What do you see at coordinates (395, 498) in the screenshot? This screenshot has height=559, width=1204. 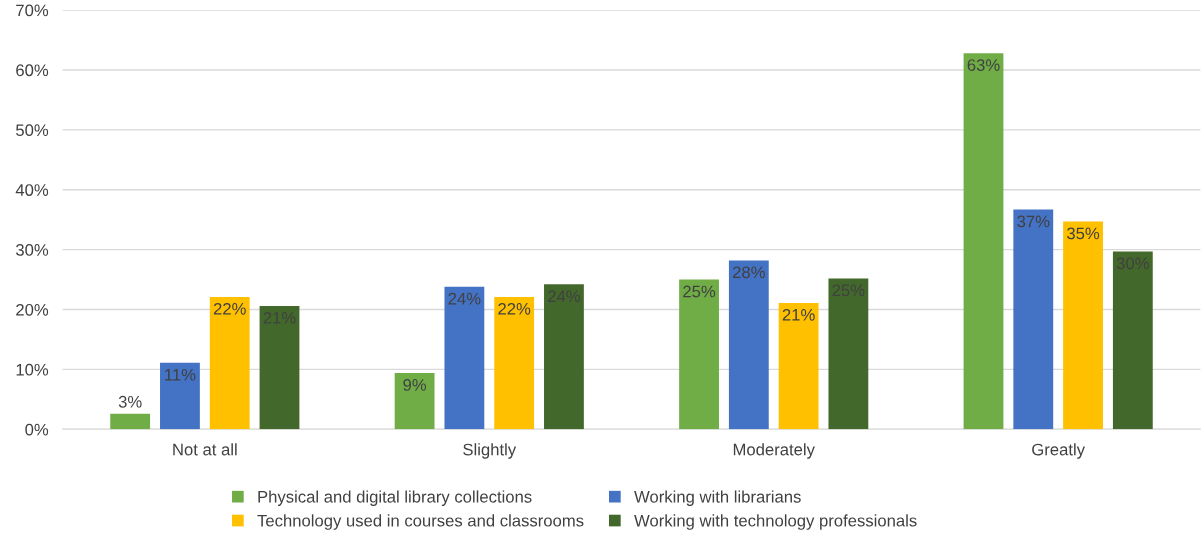 I see `legend-label: Physical and digital library collections` at bounding box center [395, 498].